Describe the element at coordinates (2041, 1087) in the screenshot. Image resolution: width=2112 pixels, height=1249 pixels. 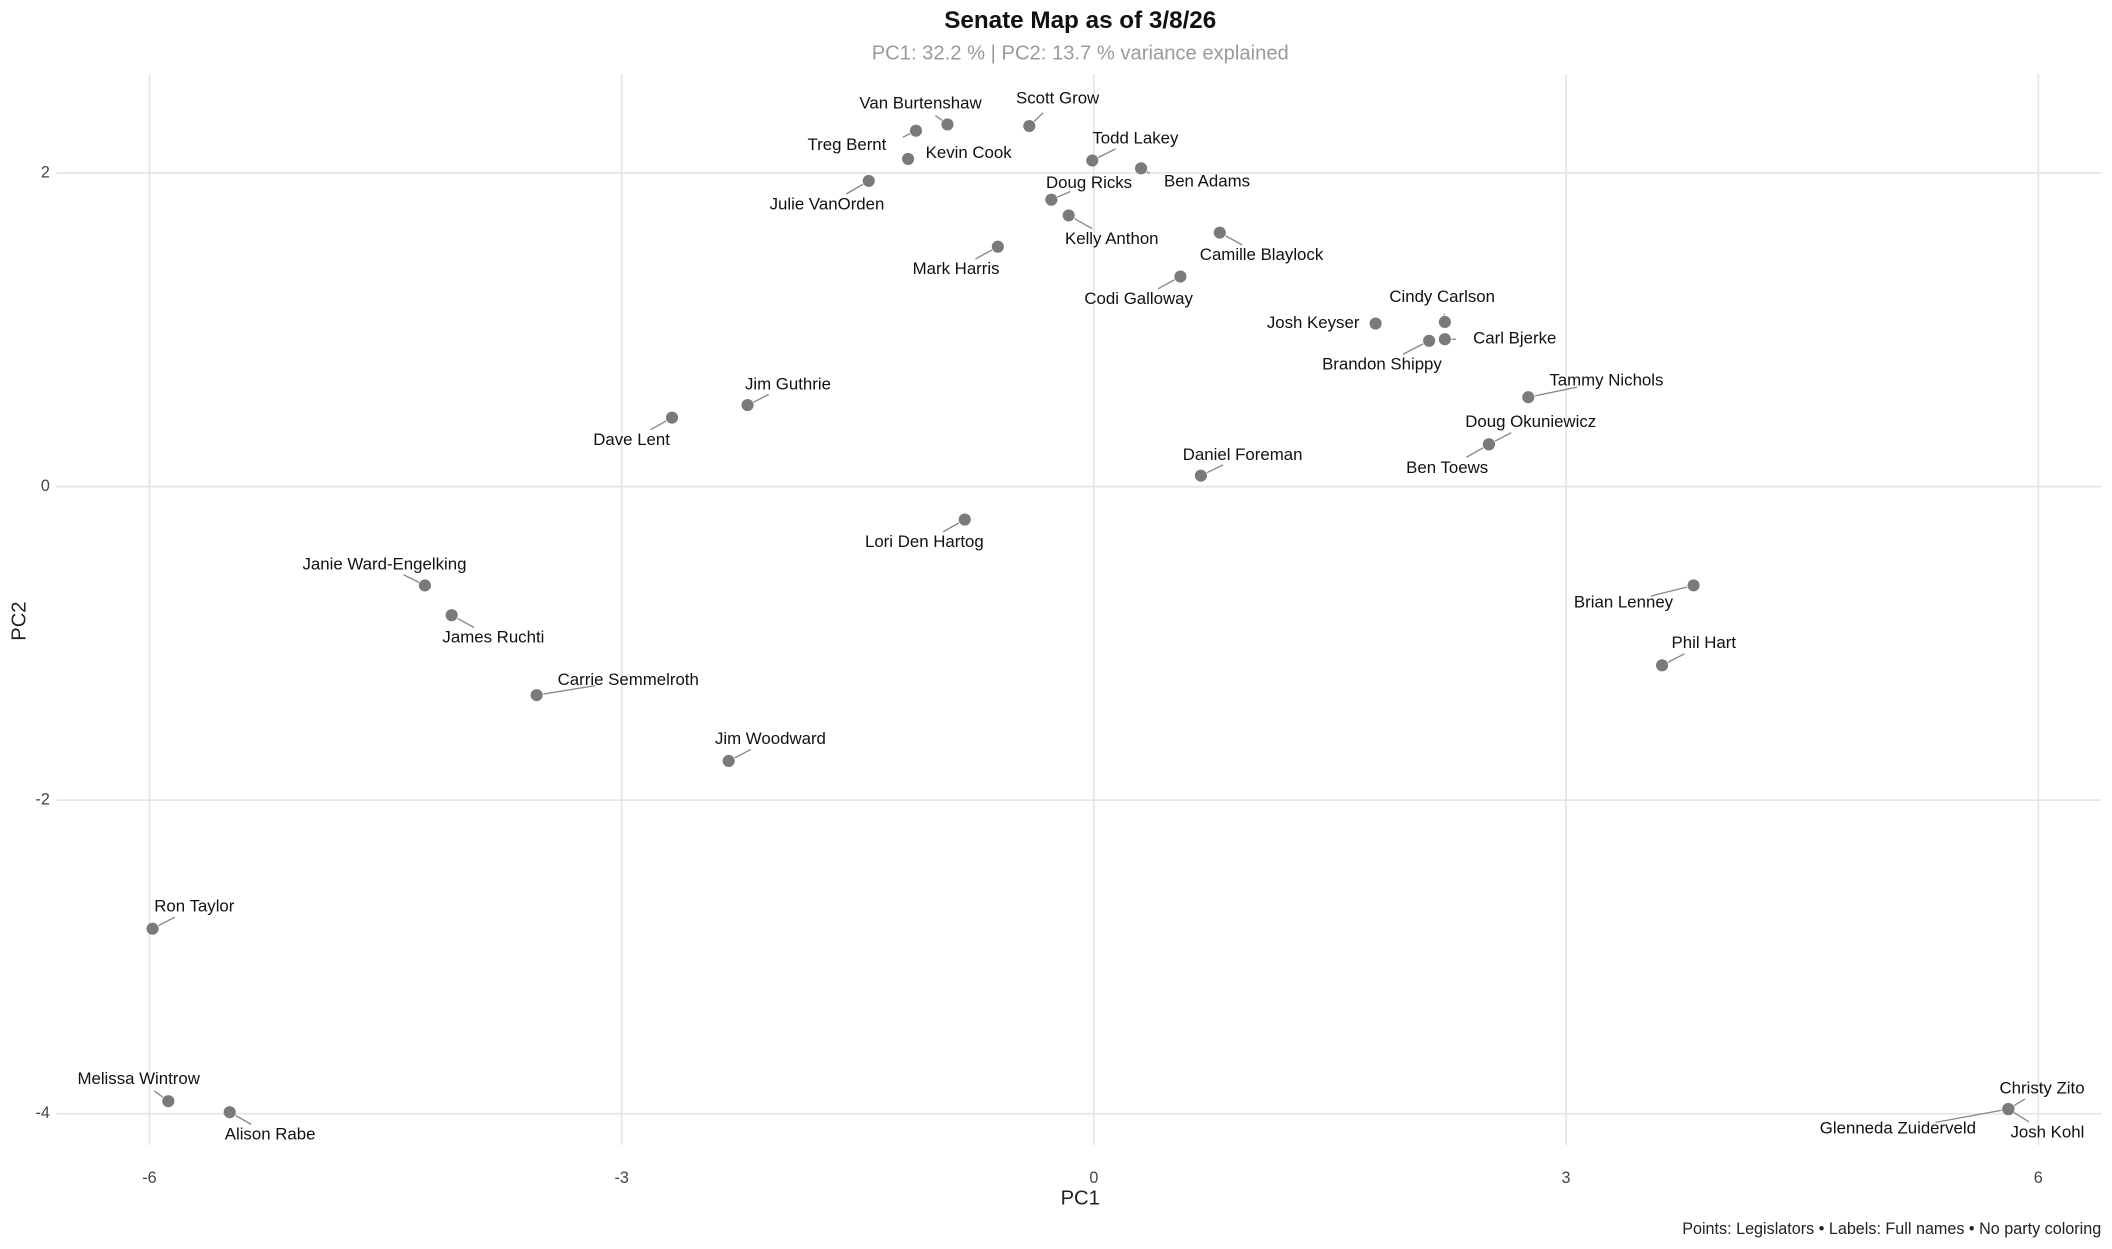
I see `point-label: Christy Zito` at that location.